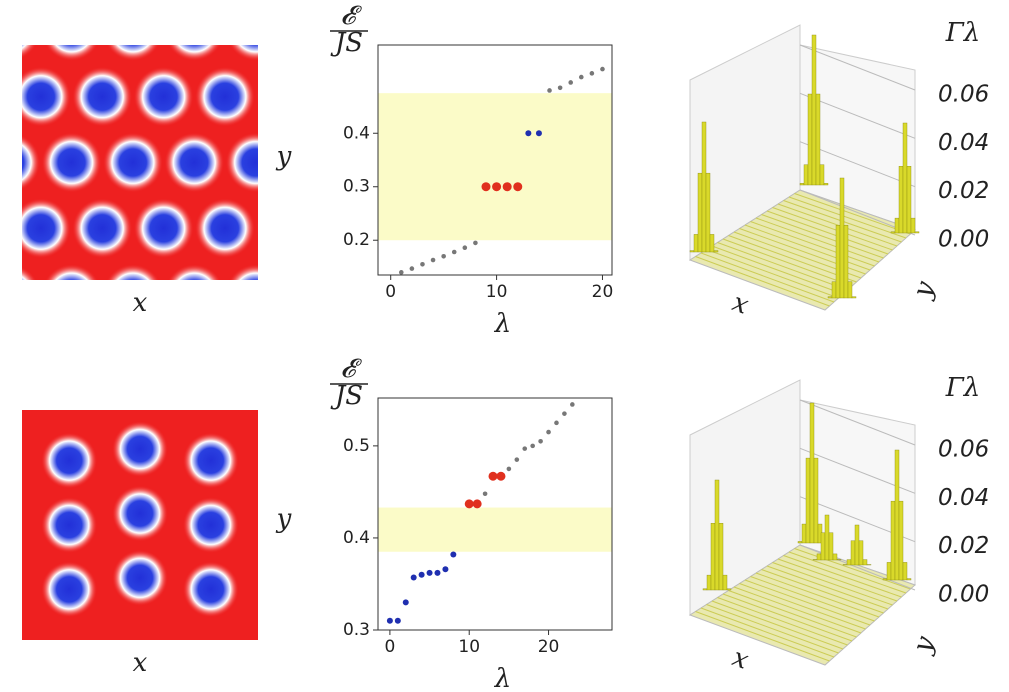 The image size is (1009, 692). I want to click on y-tick-label: 0.2, so click(356, 240).